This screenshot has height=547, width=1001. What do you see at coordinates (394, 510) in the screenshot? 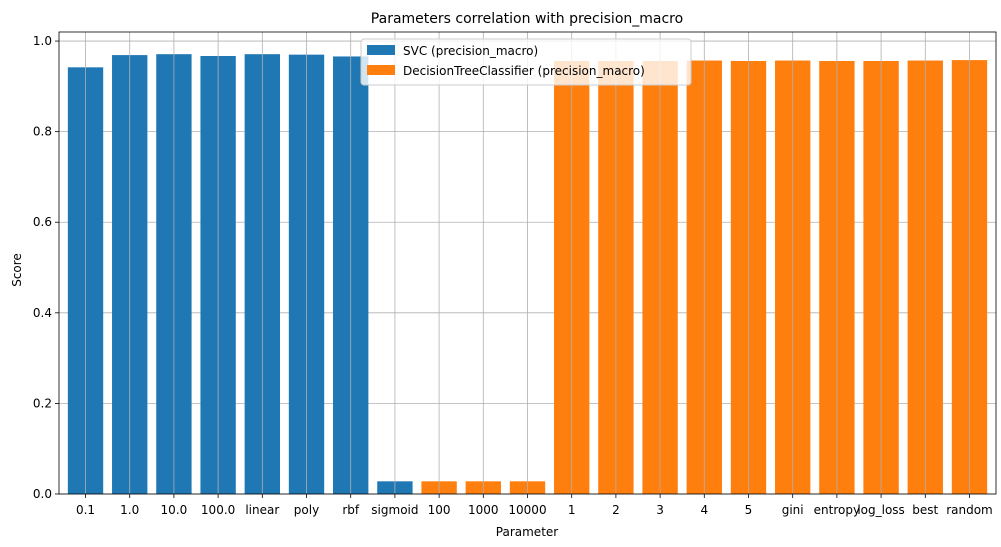
I see `x-tick-label: sigmoid` at bounding box center [394, 510].